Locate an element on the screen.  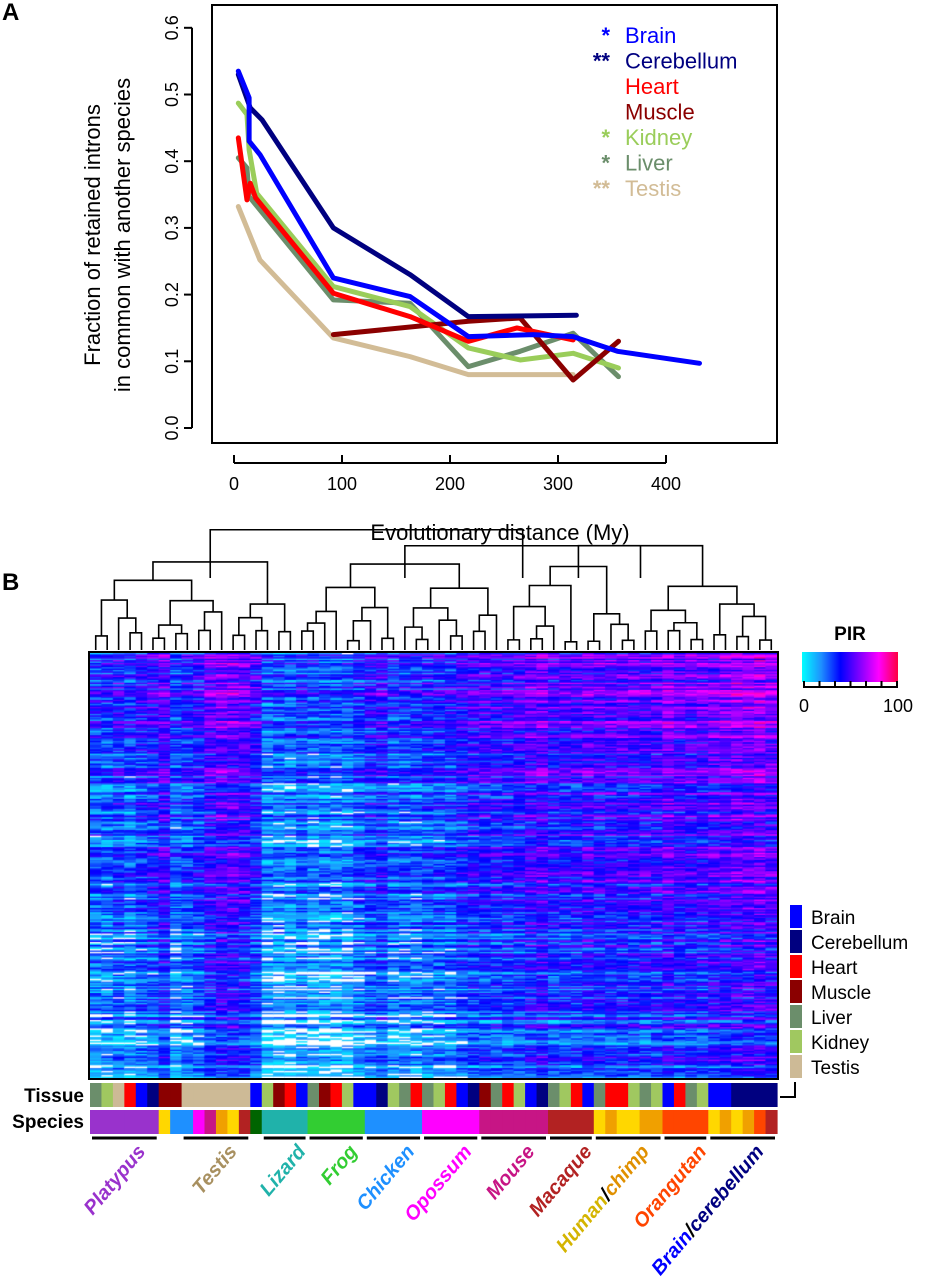
legend-swatch-testis is located at coordinates (796, 1066).